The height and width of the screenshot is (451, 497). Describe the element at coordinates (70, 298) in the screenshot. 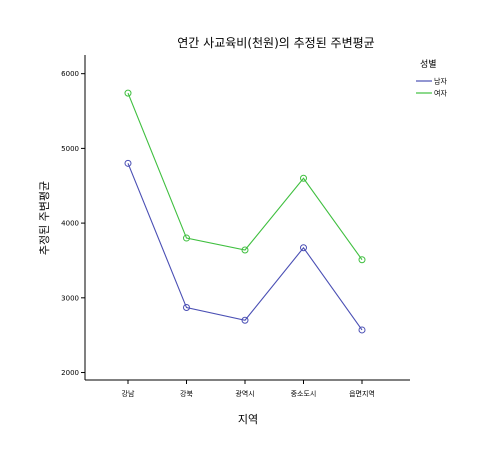

I see `y-tick-label: 3000` at that location.